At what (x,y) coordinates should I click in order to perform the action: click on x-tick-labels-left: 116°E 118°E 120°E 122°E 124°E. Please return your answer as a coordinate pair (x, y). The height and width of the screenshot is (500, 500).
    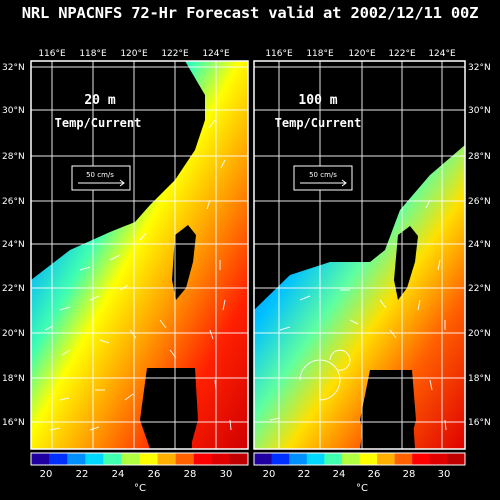
    Looking at the image, I should click on (134, 54).